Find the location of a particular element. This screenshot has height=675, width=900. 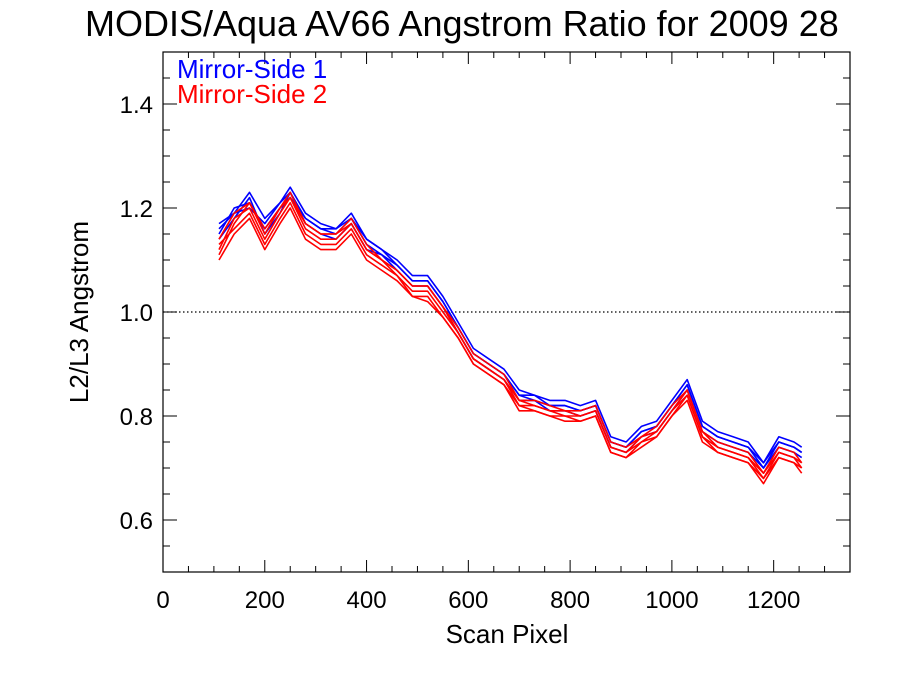

x-axis-label: Scan Pixel is located at coordinates (507, 634).